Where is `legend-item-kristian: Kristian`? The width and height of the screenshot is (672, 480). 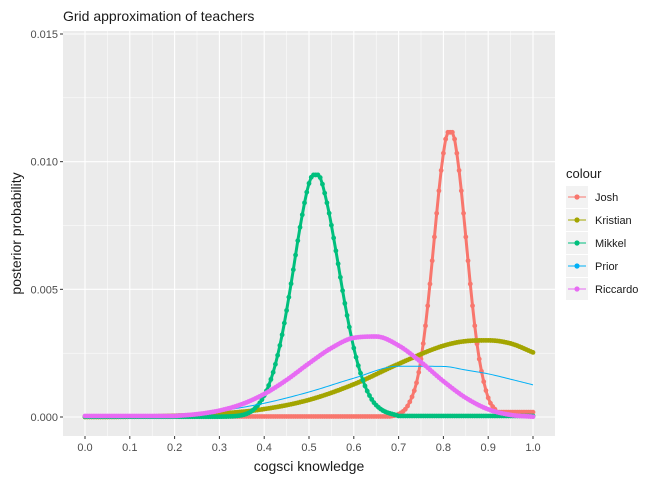 legend-item-kristian: Kristian is located at coordinates (599, 220).